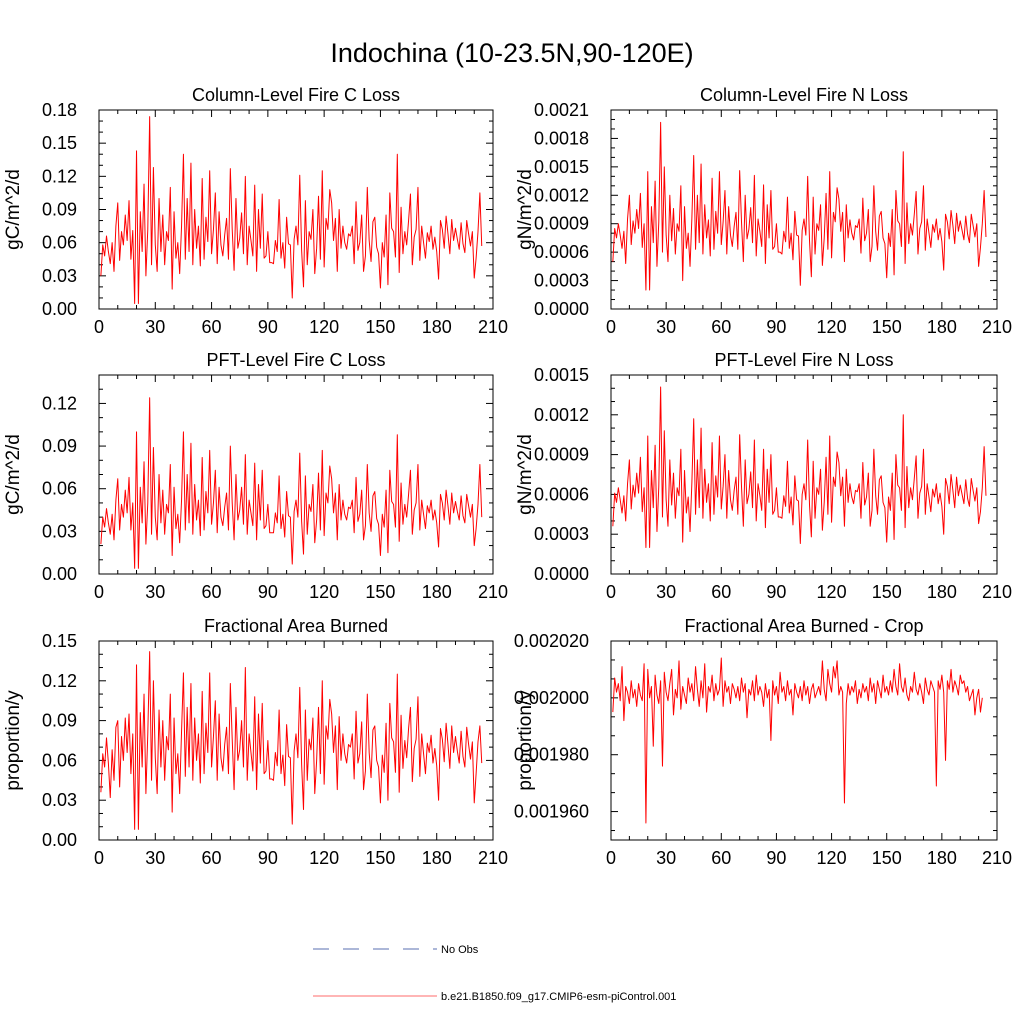 This screenshot has height=1029, width=1024. What do you see at coordinates (551, 755) in the screenshot?
I see `y-tick-label: 0.001980` at bounding box center [551, 755].